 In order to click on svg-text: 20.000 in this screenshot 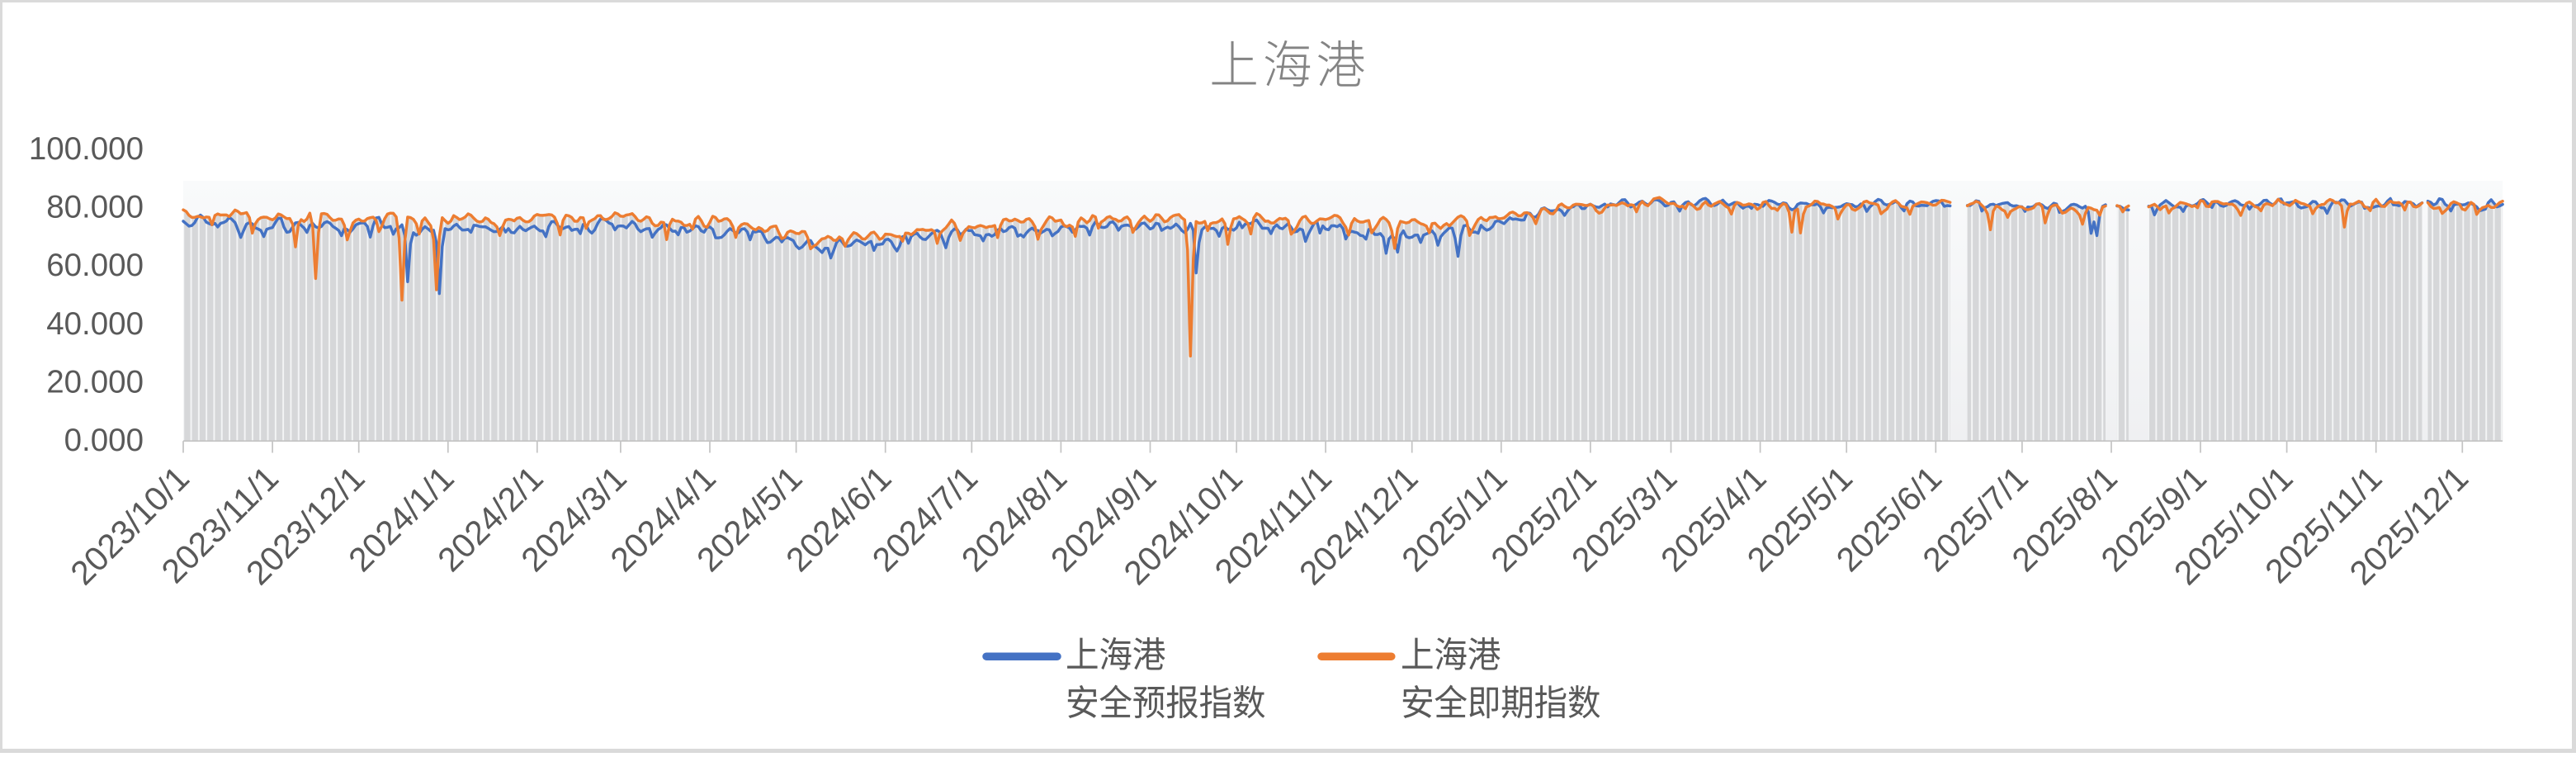, I will do `click(95, 382)`.